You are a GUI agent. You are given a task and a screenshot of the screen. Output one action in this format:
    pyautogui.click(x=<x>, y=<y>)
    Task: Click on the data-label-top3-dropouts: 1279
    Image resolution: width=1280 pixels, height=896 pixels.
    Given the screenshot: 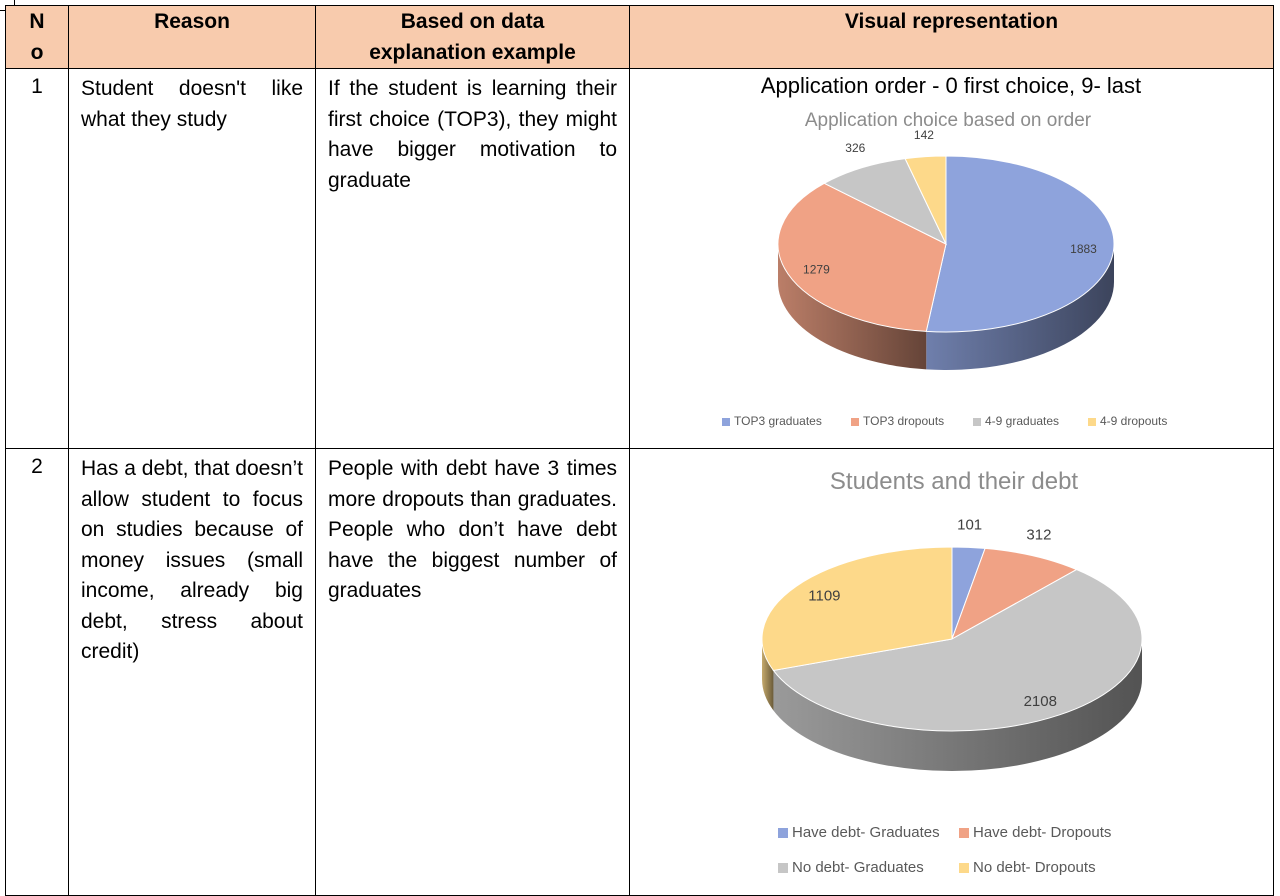 What is the action you would take?
    pyautogui.click(x=816, y=269)
    